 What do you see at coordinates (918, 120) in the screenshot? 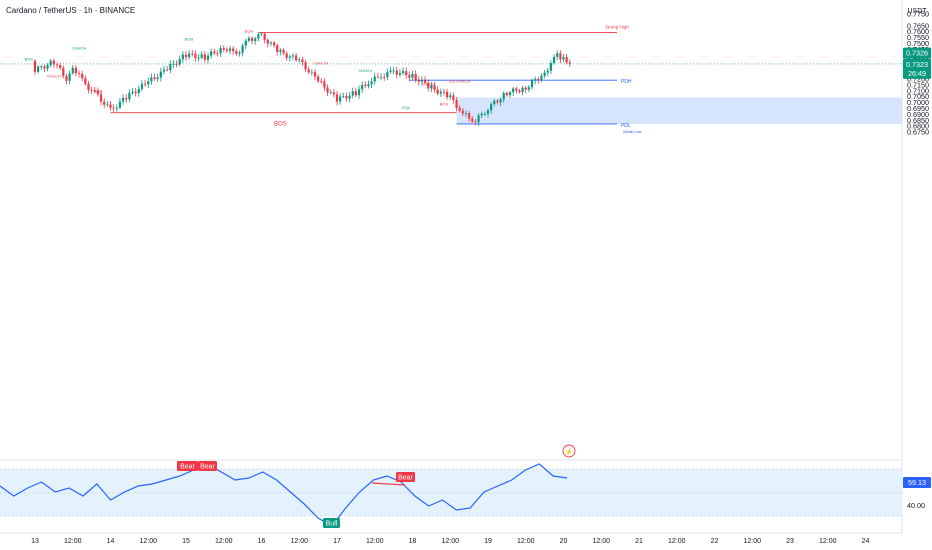
I see `price-tick-label: 0.6850` at bounding box center [918, 120].